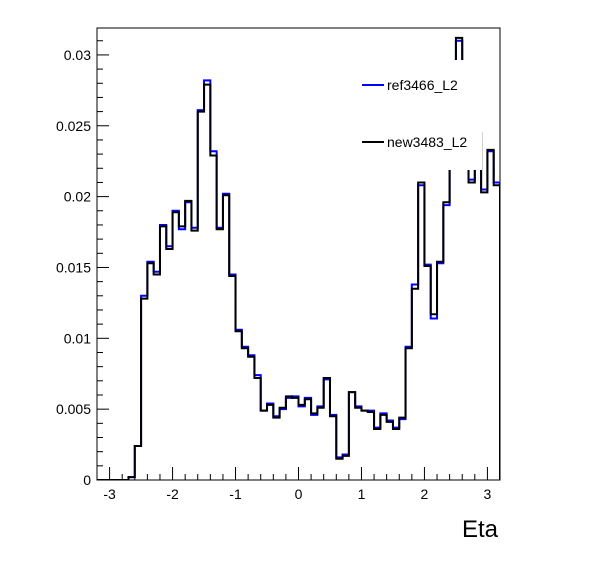  Describe the element at coordinates (77, 338) in the screenshot. I see `y-tick-label: 0.01` at that location.